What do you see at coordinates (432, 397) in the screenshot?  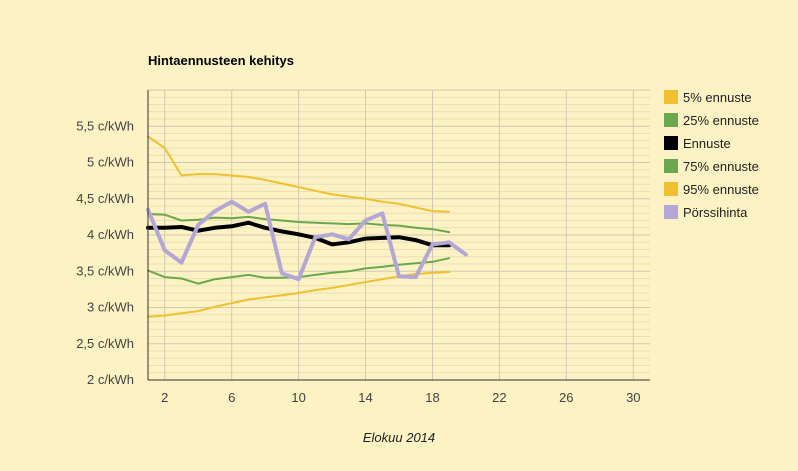 I see `x-tick-label: 18` at bounding box center [432, 397].